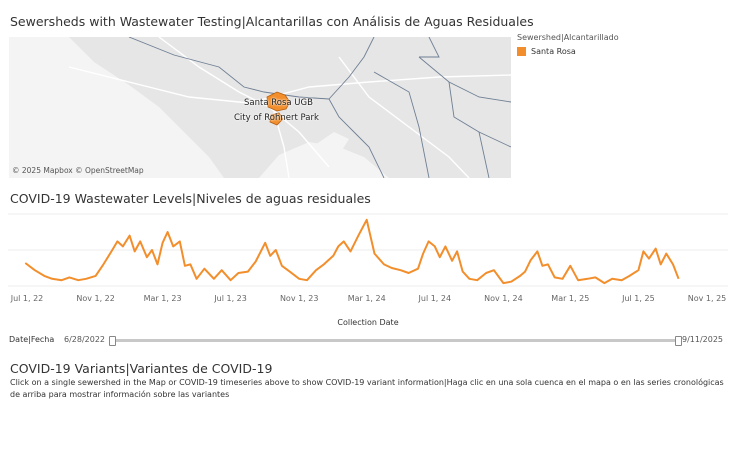  I want to click on map-label-santa-rosa: Santa Rosa UGB, so click(278, 103).